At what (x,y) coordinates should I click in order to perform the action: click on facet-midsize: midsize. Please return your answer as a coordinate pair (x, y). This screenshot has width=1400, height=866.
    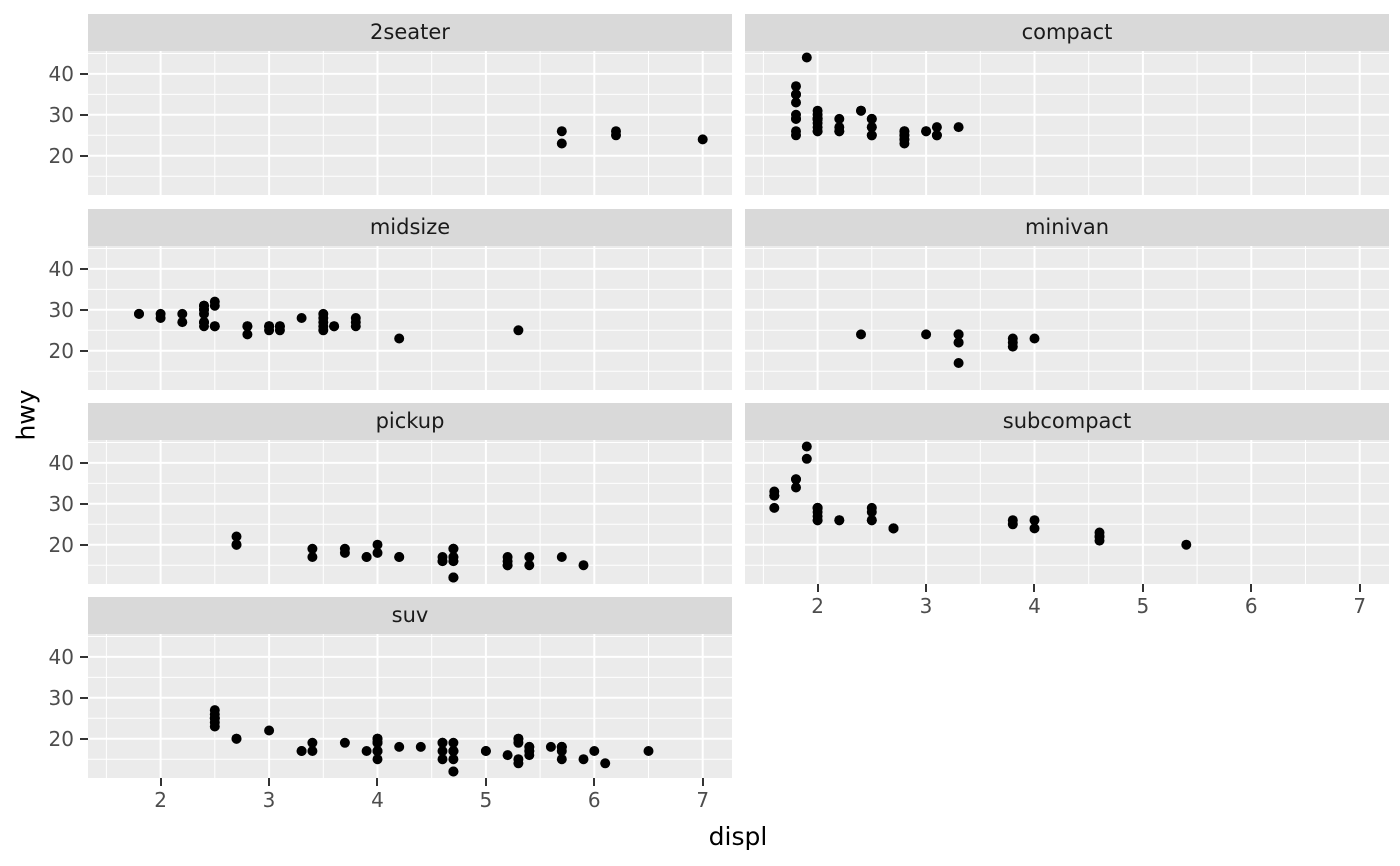
    Looking at the image, I should click on (410, 299).